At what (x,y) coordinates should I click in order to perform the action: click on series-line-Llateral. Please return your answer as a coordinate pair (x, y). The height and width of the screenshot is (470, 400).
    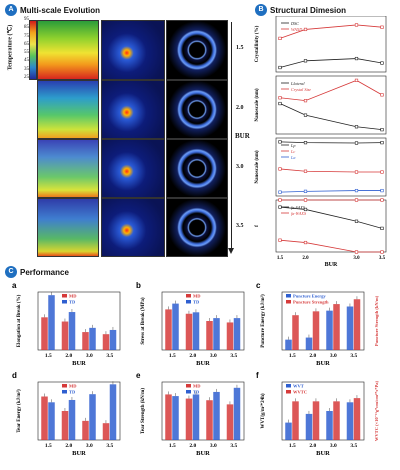
    Looking at the image, I should click on (331, 117).